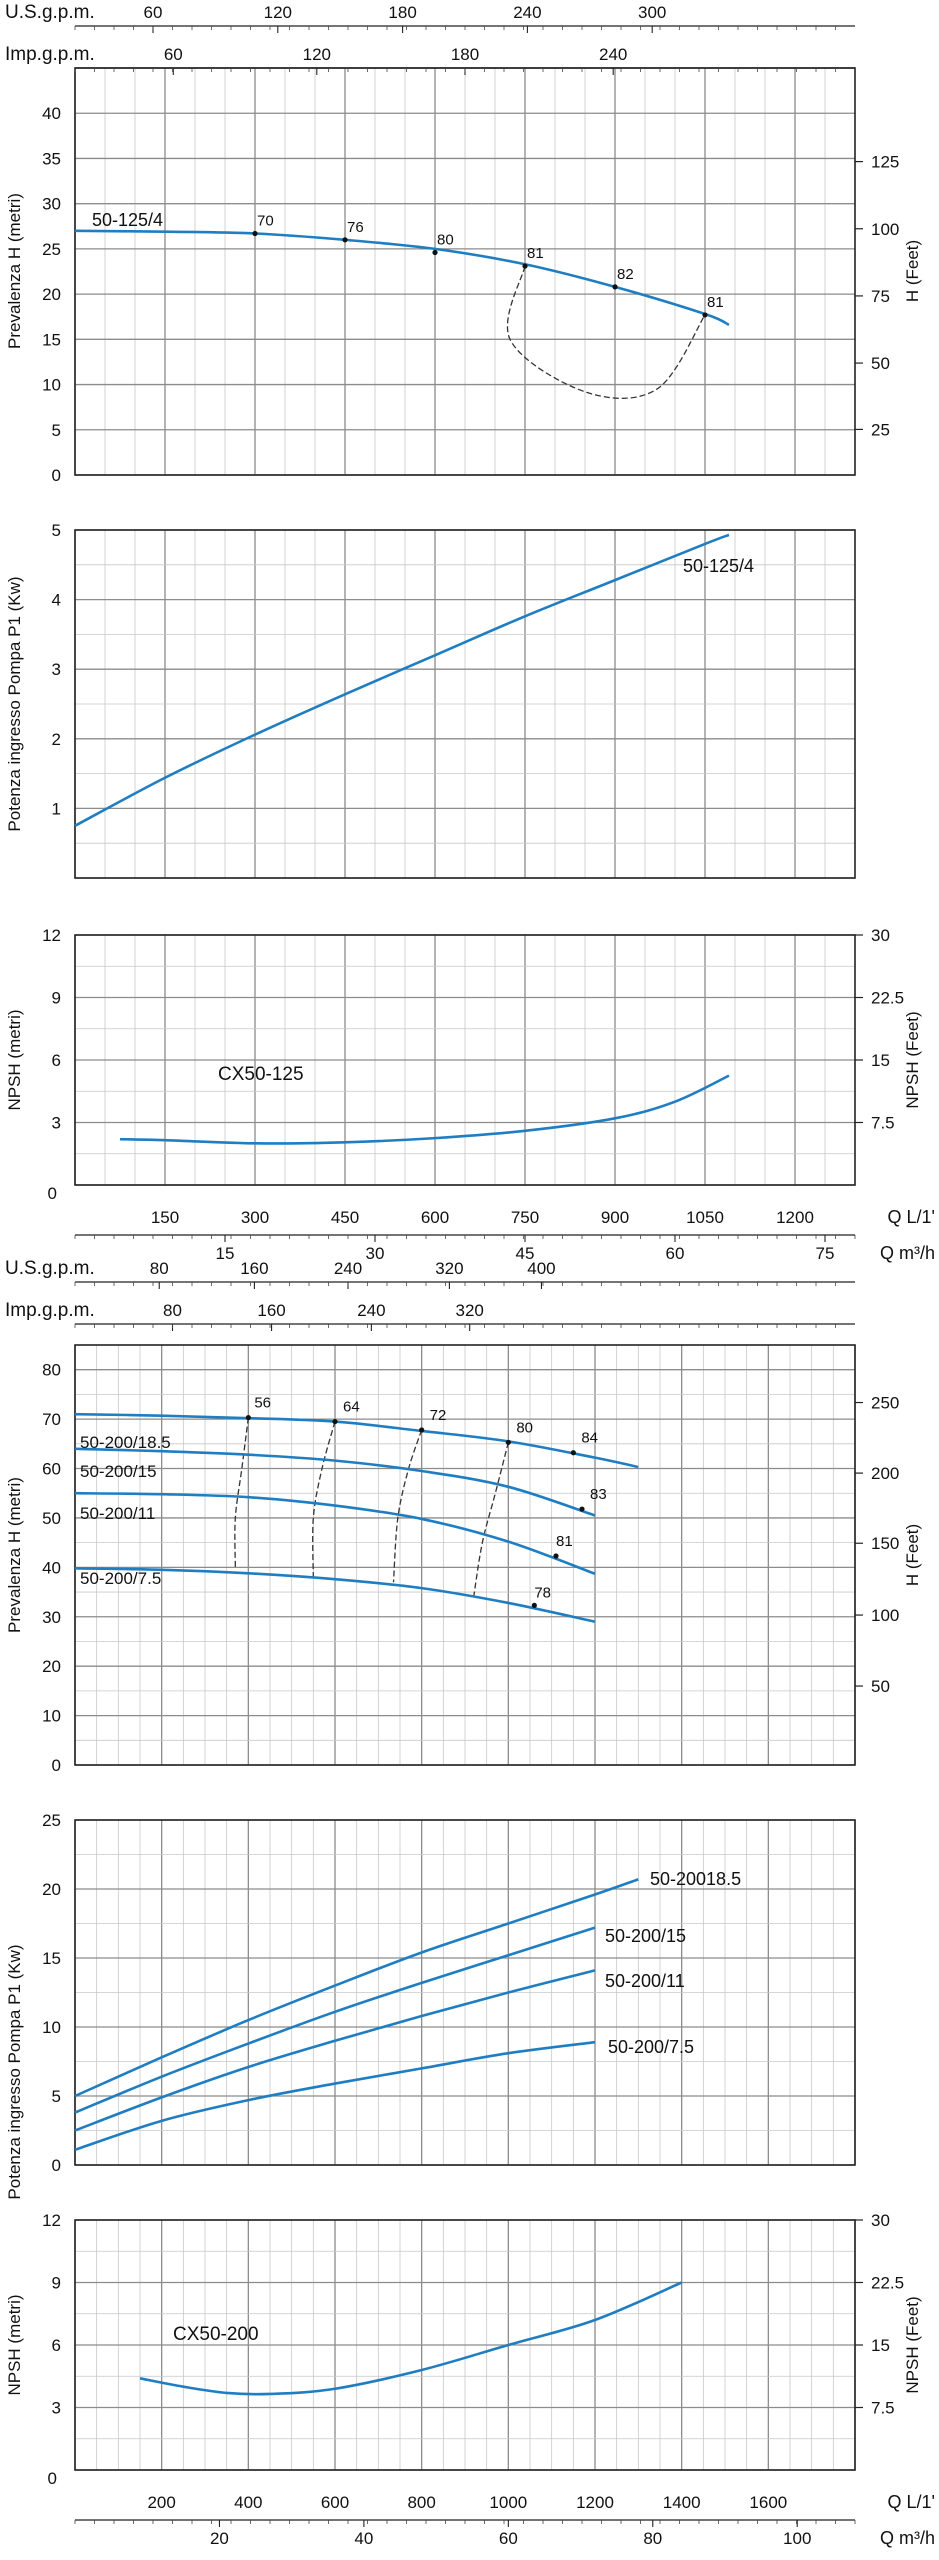  What do you see at coordinates (651, 2047) in the screenshot?
I see `series-label: 50-200/7.5` at bounding box center [651, 2047].